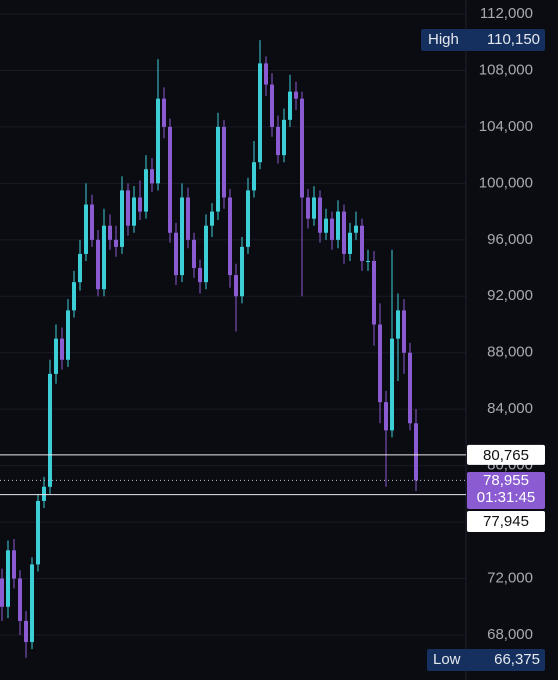 The height and width of the screenshot is (680, 558). What do you see at coordinates (510, 578) in the screenshot?
I see `y-tick-label: 72,000` at bounding box center [510, 578].